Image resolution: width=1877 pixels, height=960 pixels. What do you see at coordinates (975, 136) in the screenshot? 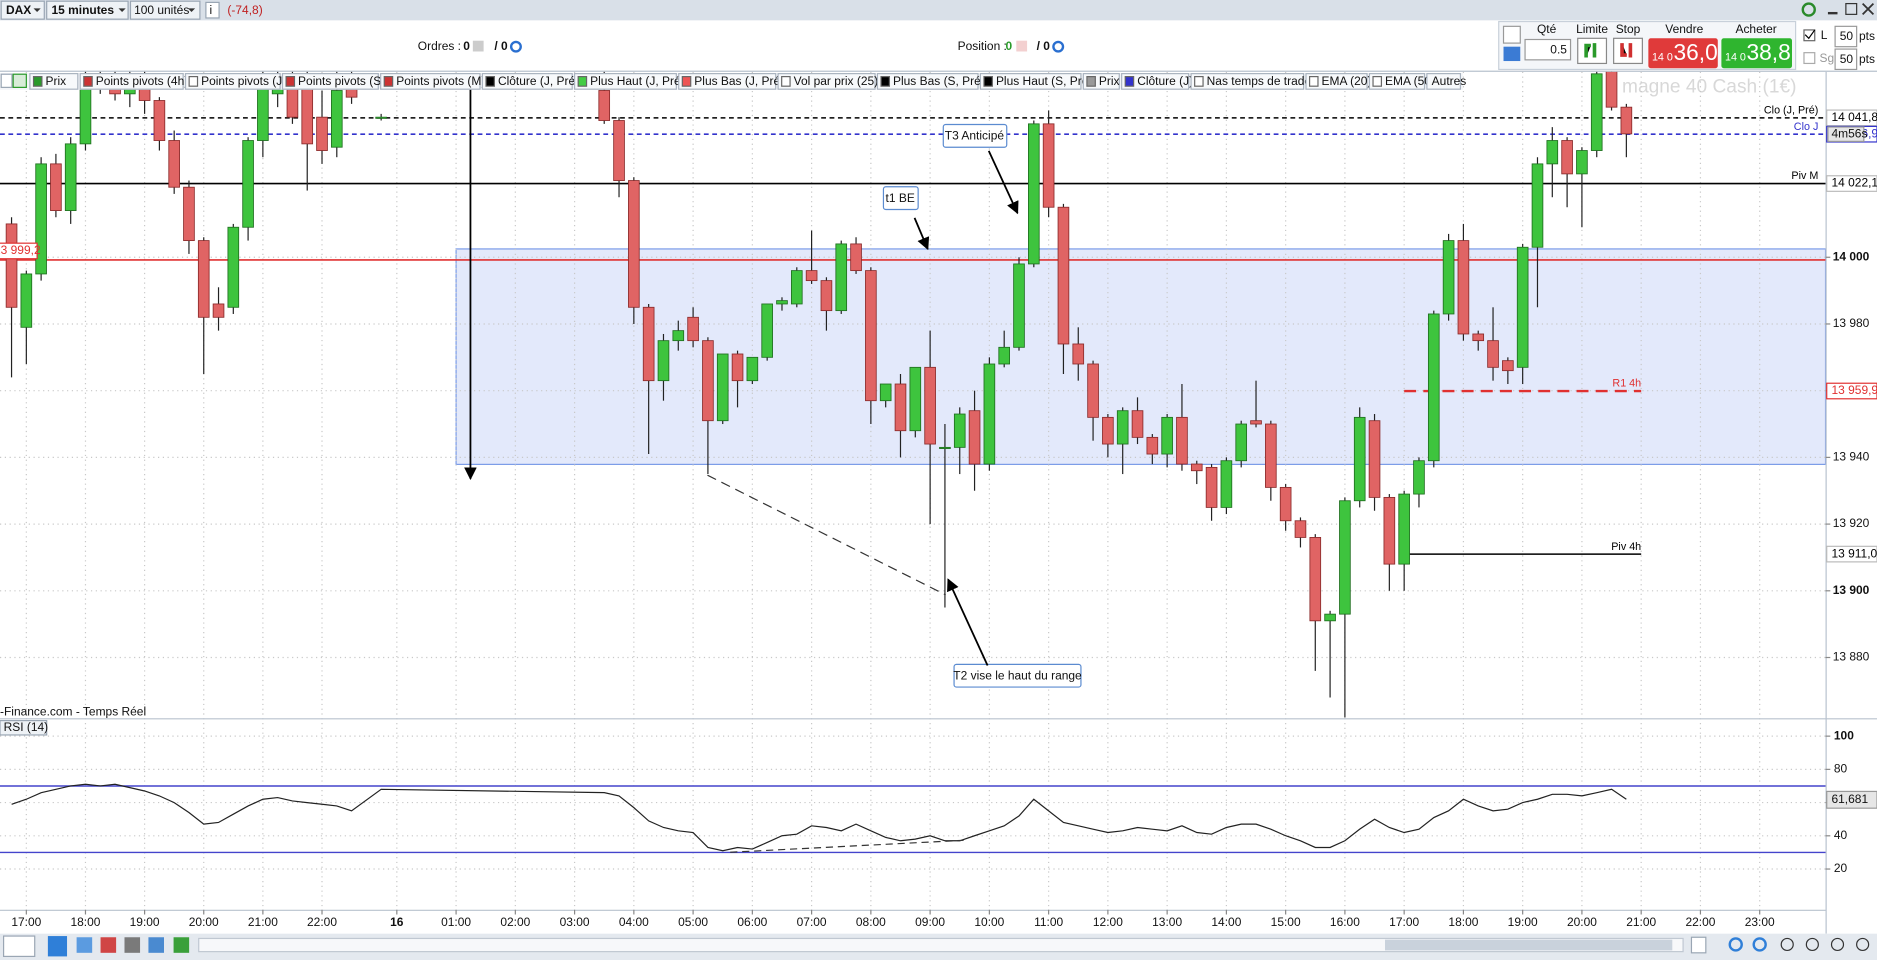
I see `annotation-text: T3 Anticipé` at bounding box center [975, 136].